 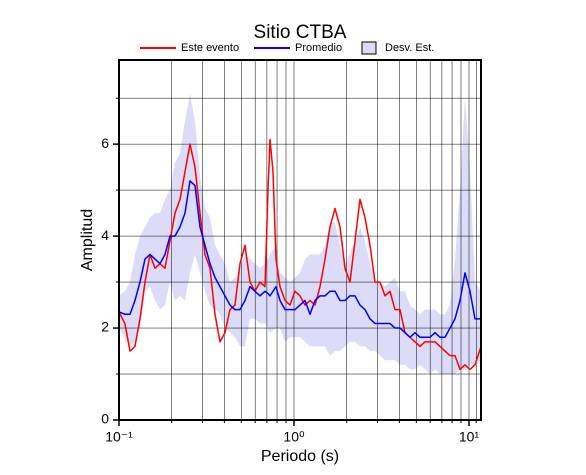 What do you see at coordinates (105, 235) in the screenshot?
I see `y-tick-label: 4` at bounding box center [105, 235].